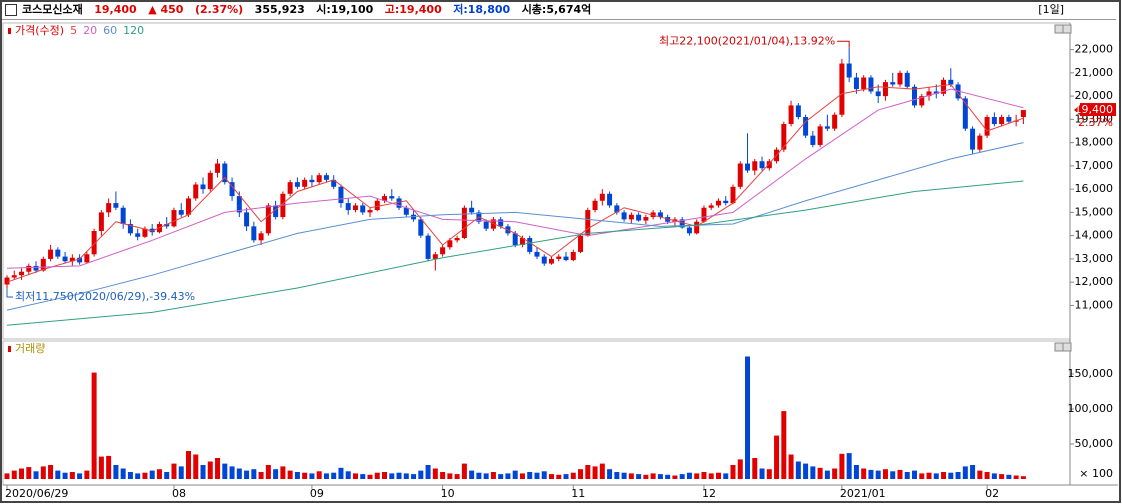 The height and width of the screenshot is (504, 1122). Describe the element at coordinates (9, 349) in the screenshot. I see `legend-marker` at that location.